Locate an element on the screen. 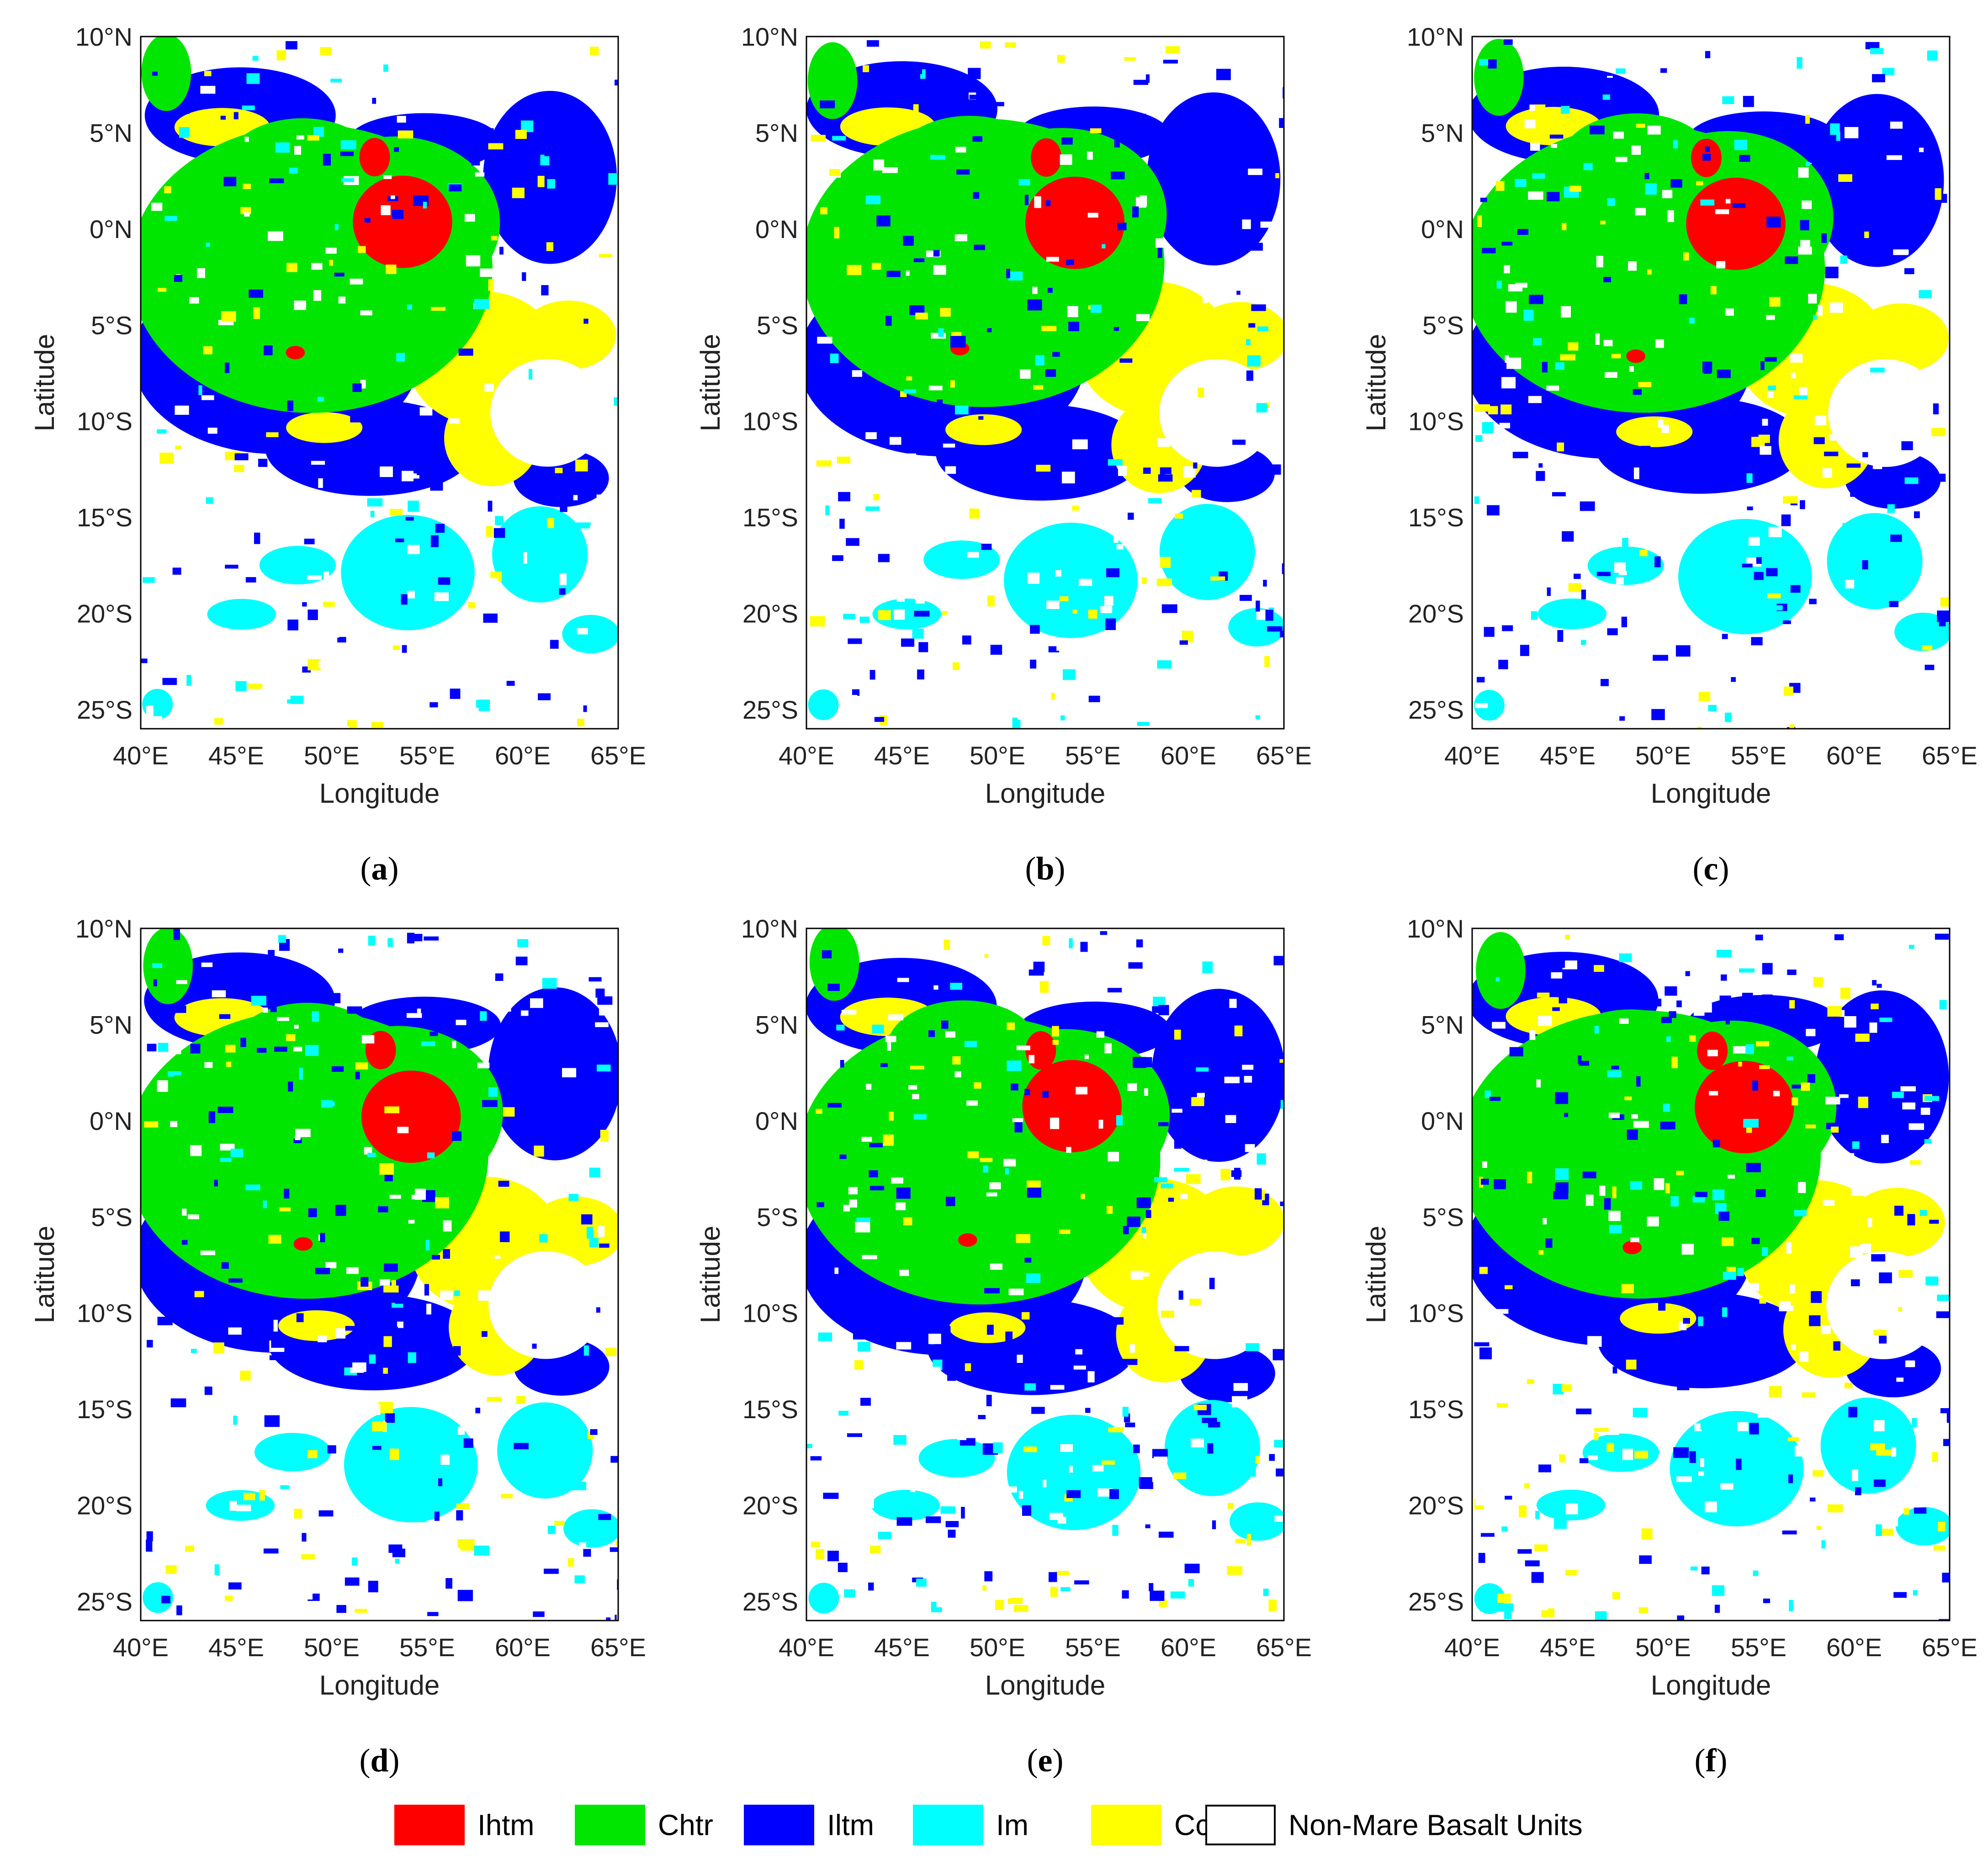  y-tick-label: 25°S is located at coordinates (105, 1601).